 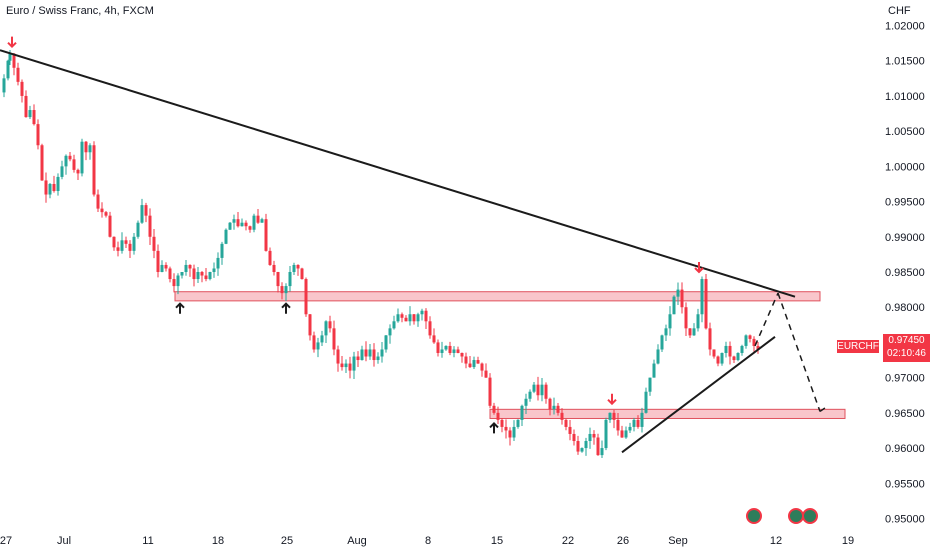 I want to click on y-tick-label: 1.01500, so click(x=905, y=62).